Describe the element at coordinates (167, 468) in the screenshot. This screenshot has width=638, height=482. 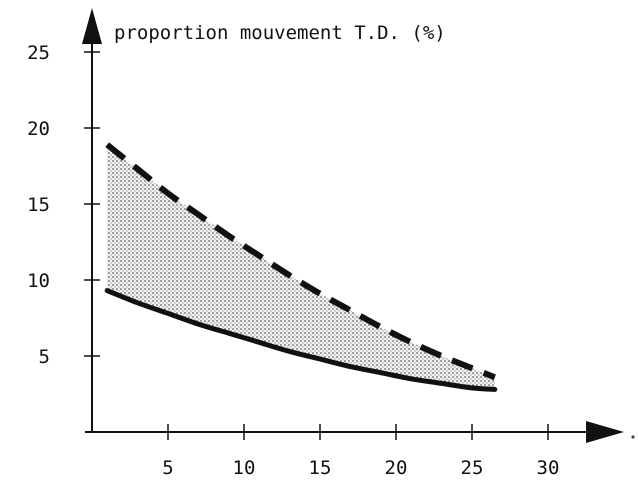
I see `x-tick-label-5: 5` at that location.